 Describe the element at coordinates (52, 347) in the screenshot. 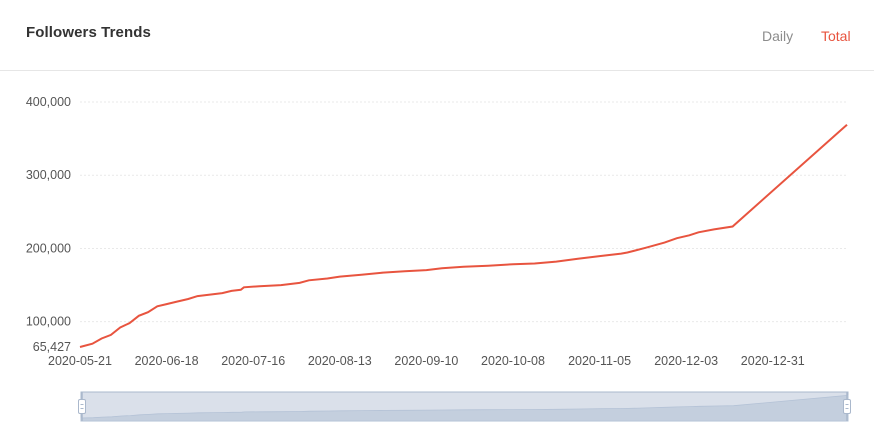

I see `y-tick-label: 65,427` at that location.